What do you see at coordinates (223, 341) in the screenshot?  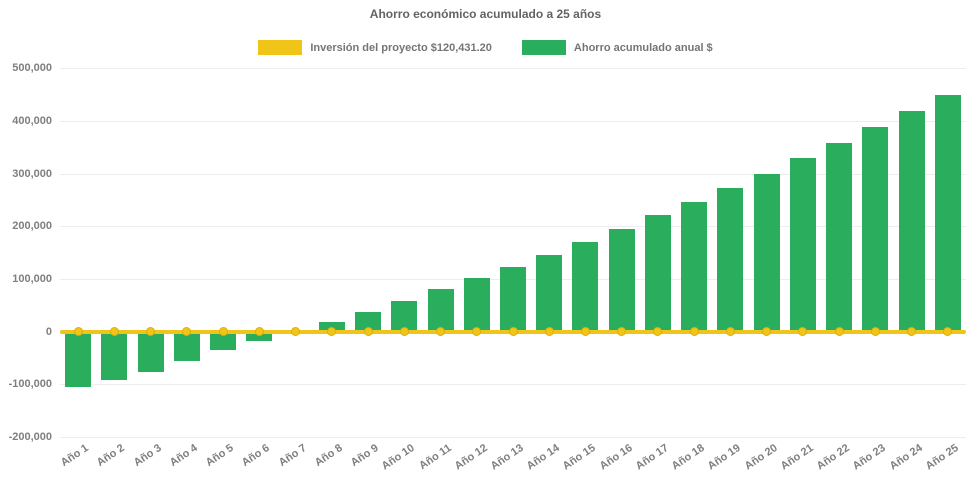 I see `bar-año-5` at bounding box center [223, 341].